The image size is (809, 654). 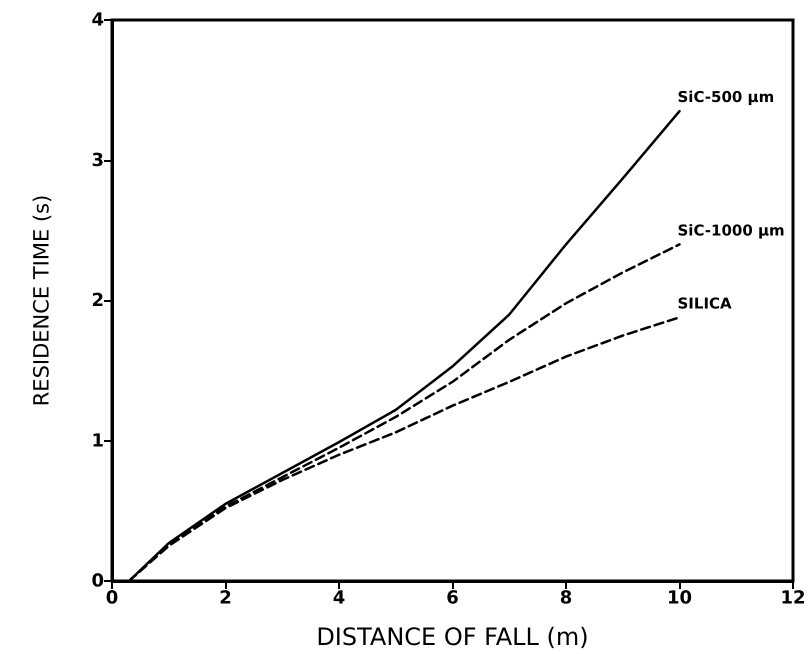 What do you see at coordinates (225, 598) in the screenshot?
I see `x-tick-label: 2` at bounding box center [225, 598].